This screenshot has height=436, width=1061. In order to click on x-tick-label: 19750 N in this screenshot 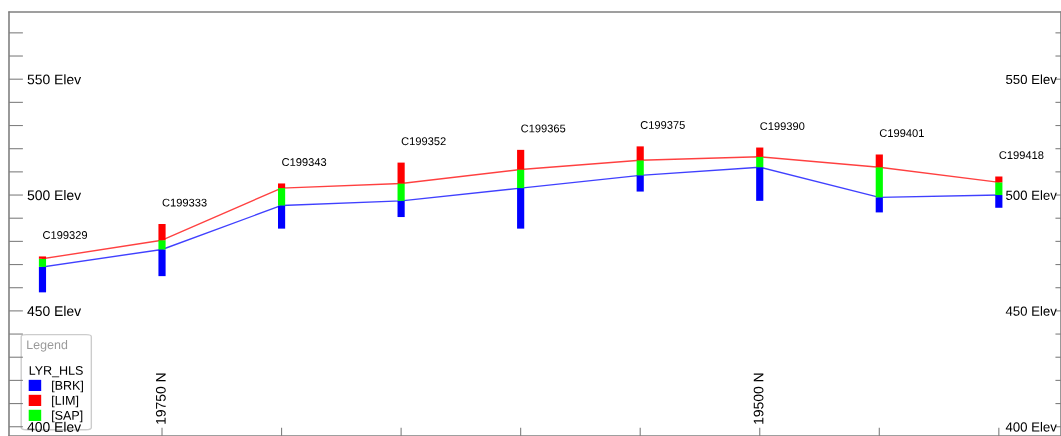, I will do `click(160, 398)`.